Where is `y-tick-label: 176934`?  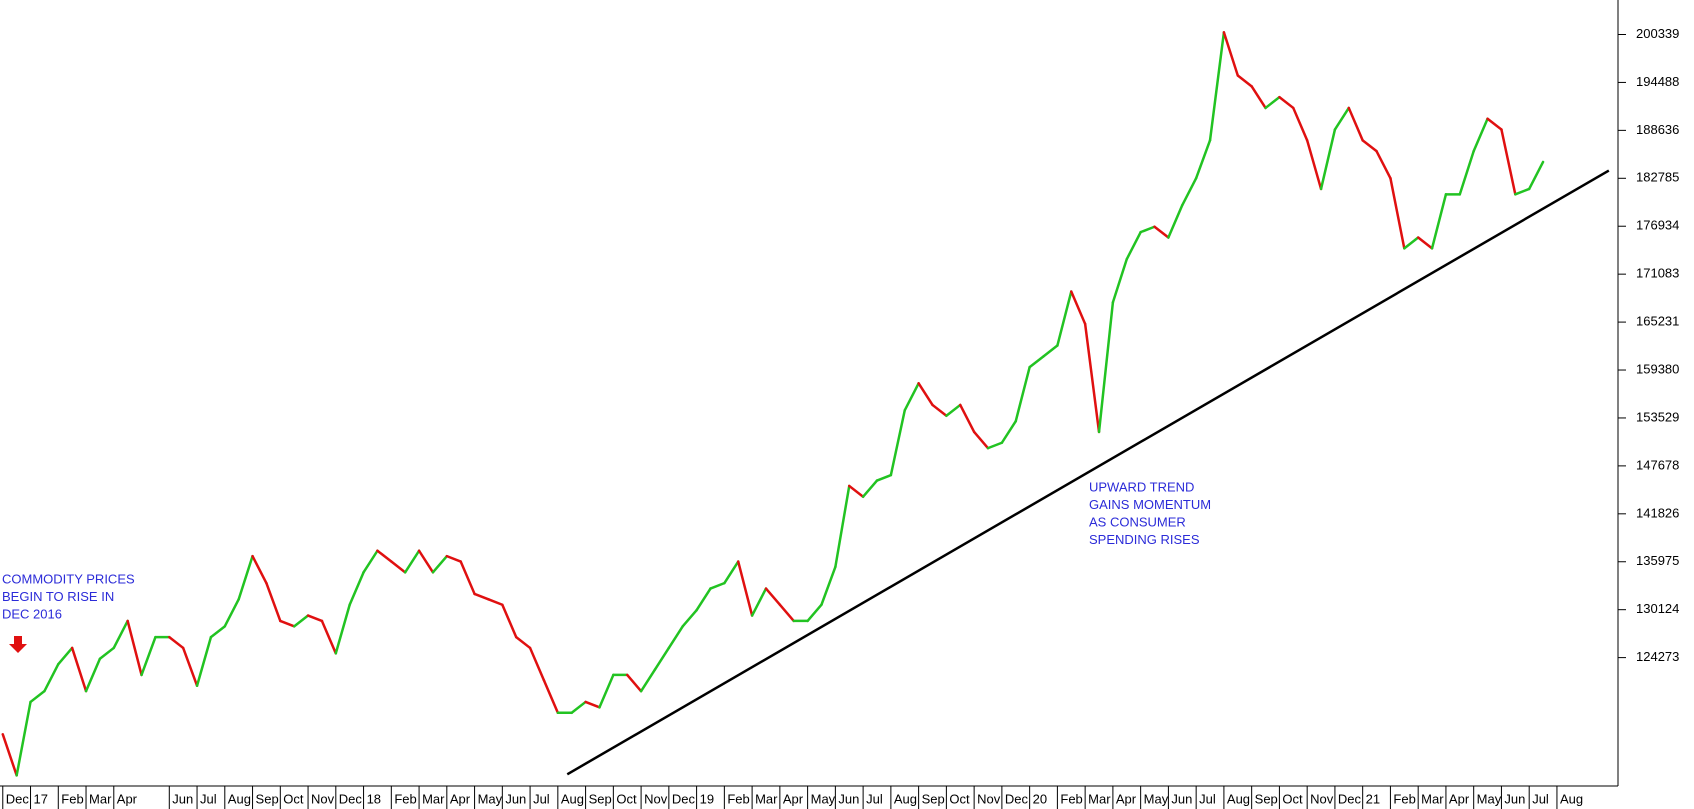 y-tick-label: 176934 is located at coordinates (1657, 225).